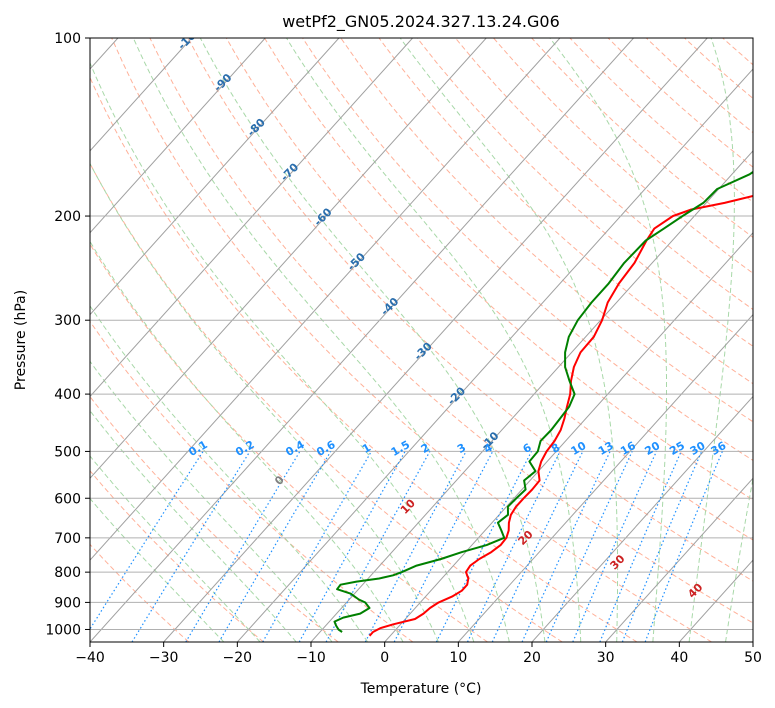  What do you see at coordinates (311, 658) in the screenshot?
I see `x-tick-label: −10` at bounding box center [311, 658].